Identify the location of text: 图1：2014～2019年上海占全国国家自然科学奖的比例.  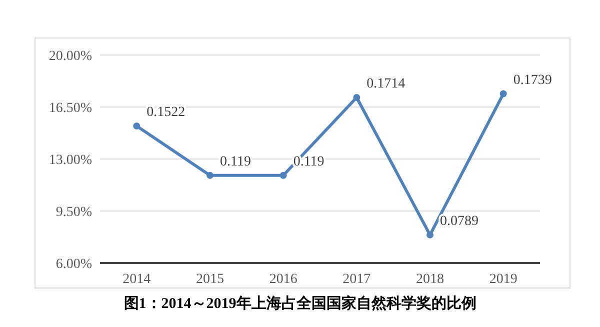
(300, 303).